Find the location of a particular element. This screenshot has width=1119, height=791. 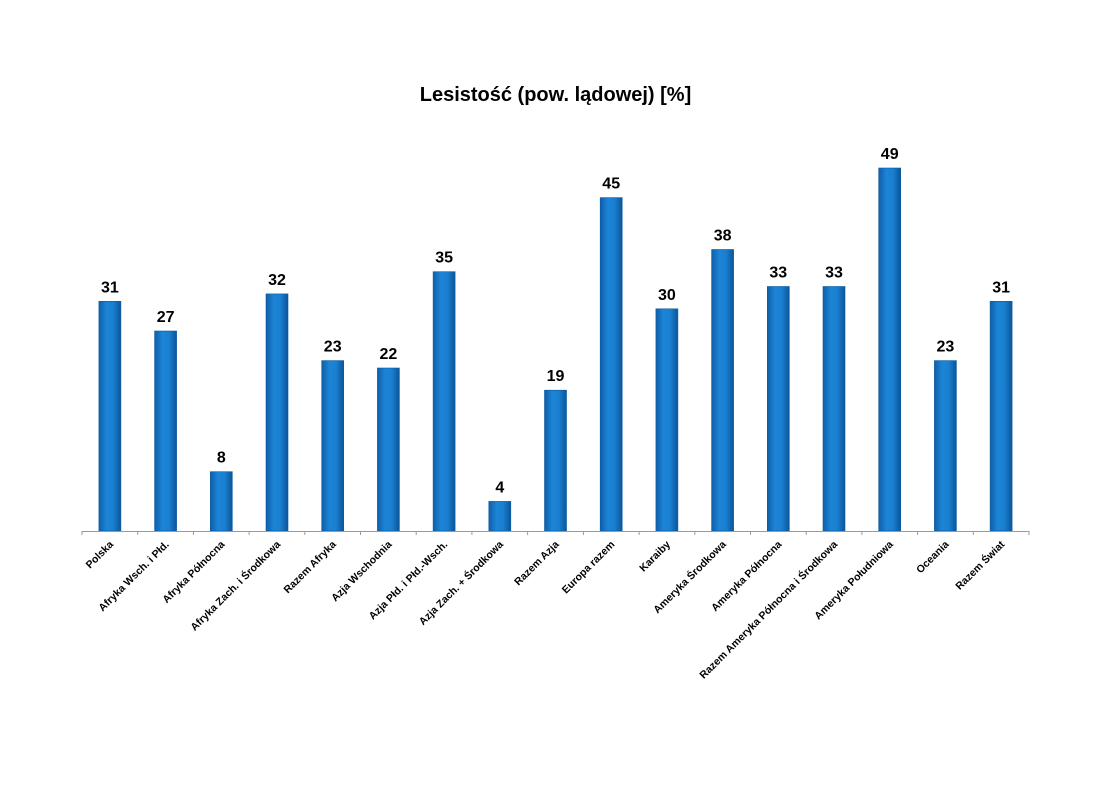

x-tick-label: Razem Świat is located at coordinates (980, 565).